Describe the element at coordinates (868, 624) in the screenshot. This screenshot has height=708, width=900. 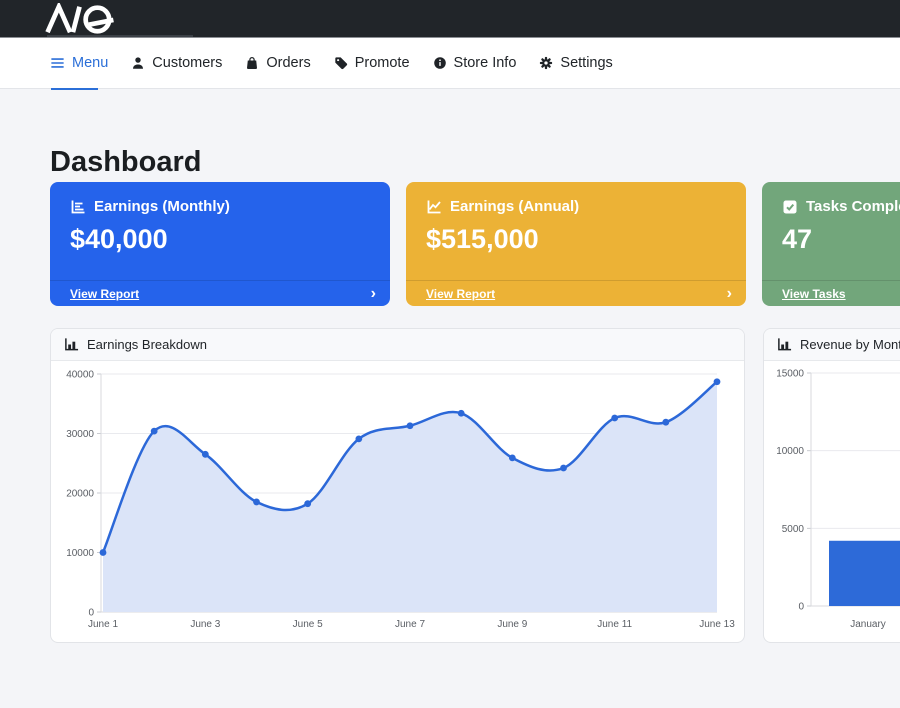
I see `svg-text: January` at that location.